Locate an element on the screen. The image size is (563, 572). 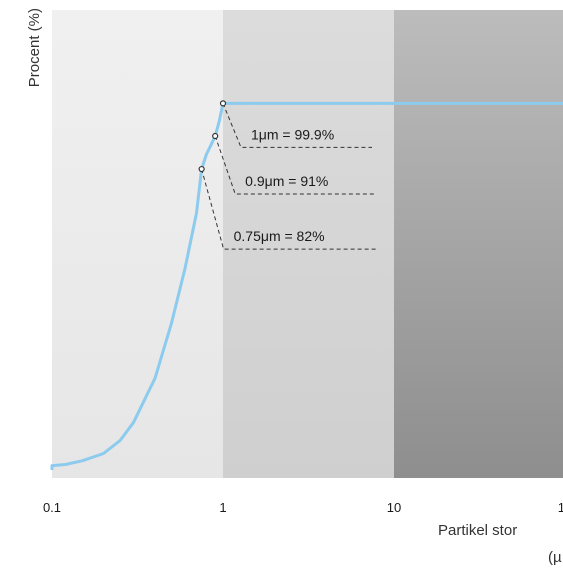
x-tick-label: 0.1 is located at coordinates (52, 507).